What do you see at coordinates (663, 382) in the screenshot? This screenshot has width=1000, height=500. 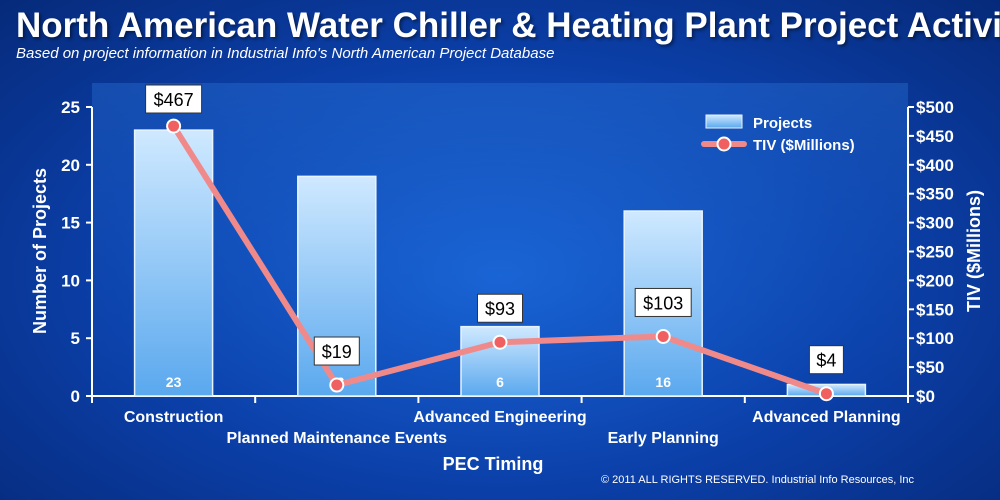 I see `bar-value-label: 16` at bounding box center [663, 382].